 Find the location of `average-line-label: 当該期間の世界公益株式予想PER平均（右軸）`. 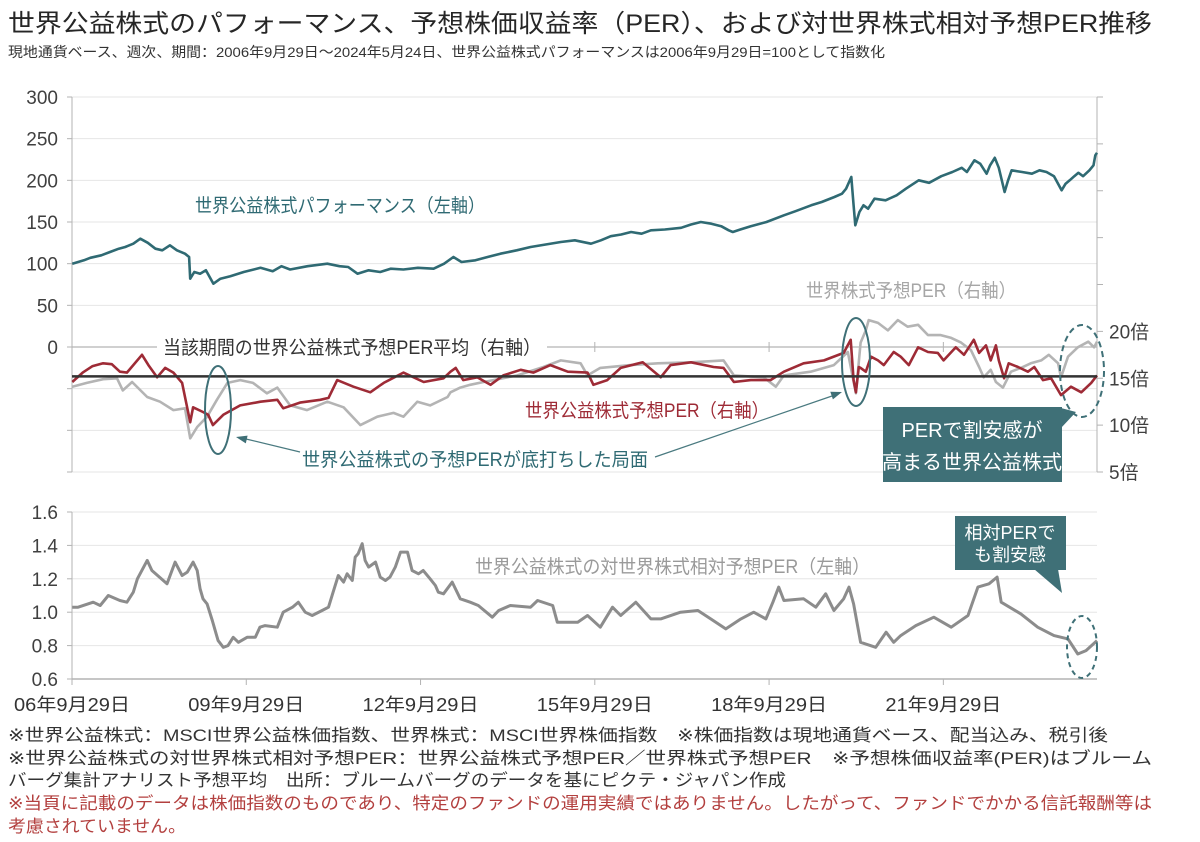

average-line-label: 当該期間の世界公益株式予想PER平均（右軸） is located at coordinates (352, 348).